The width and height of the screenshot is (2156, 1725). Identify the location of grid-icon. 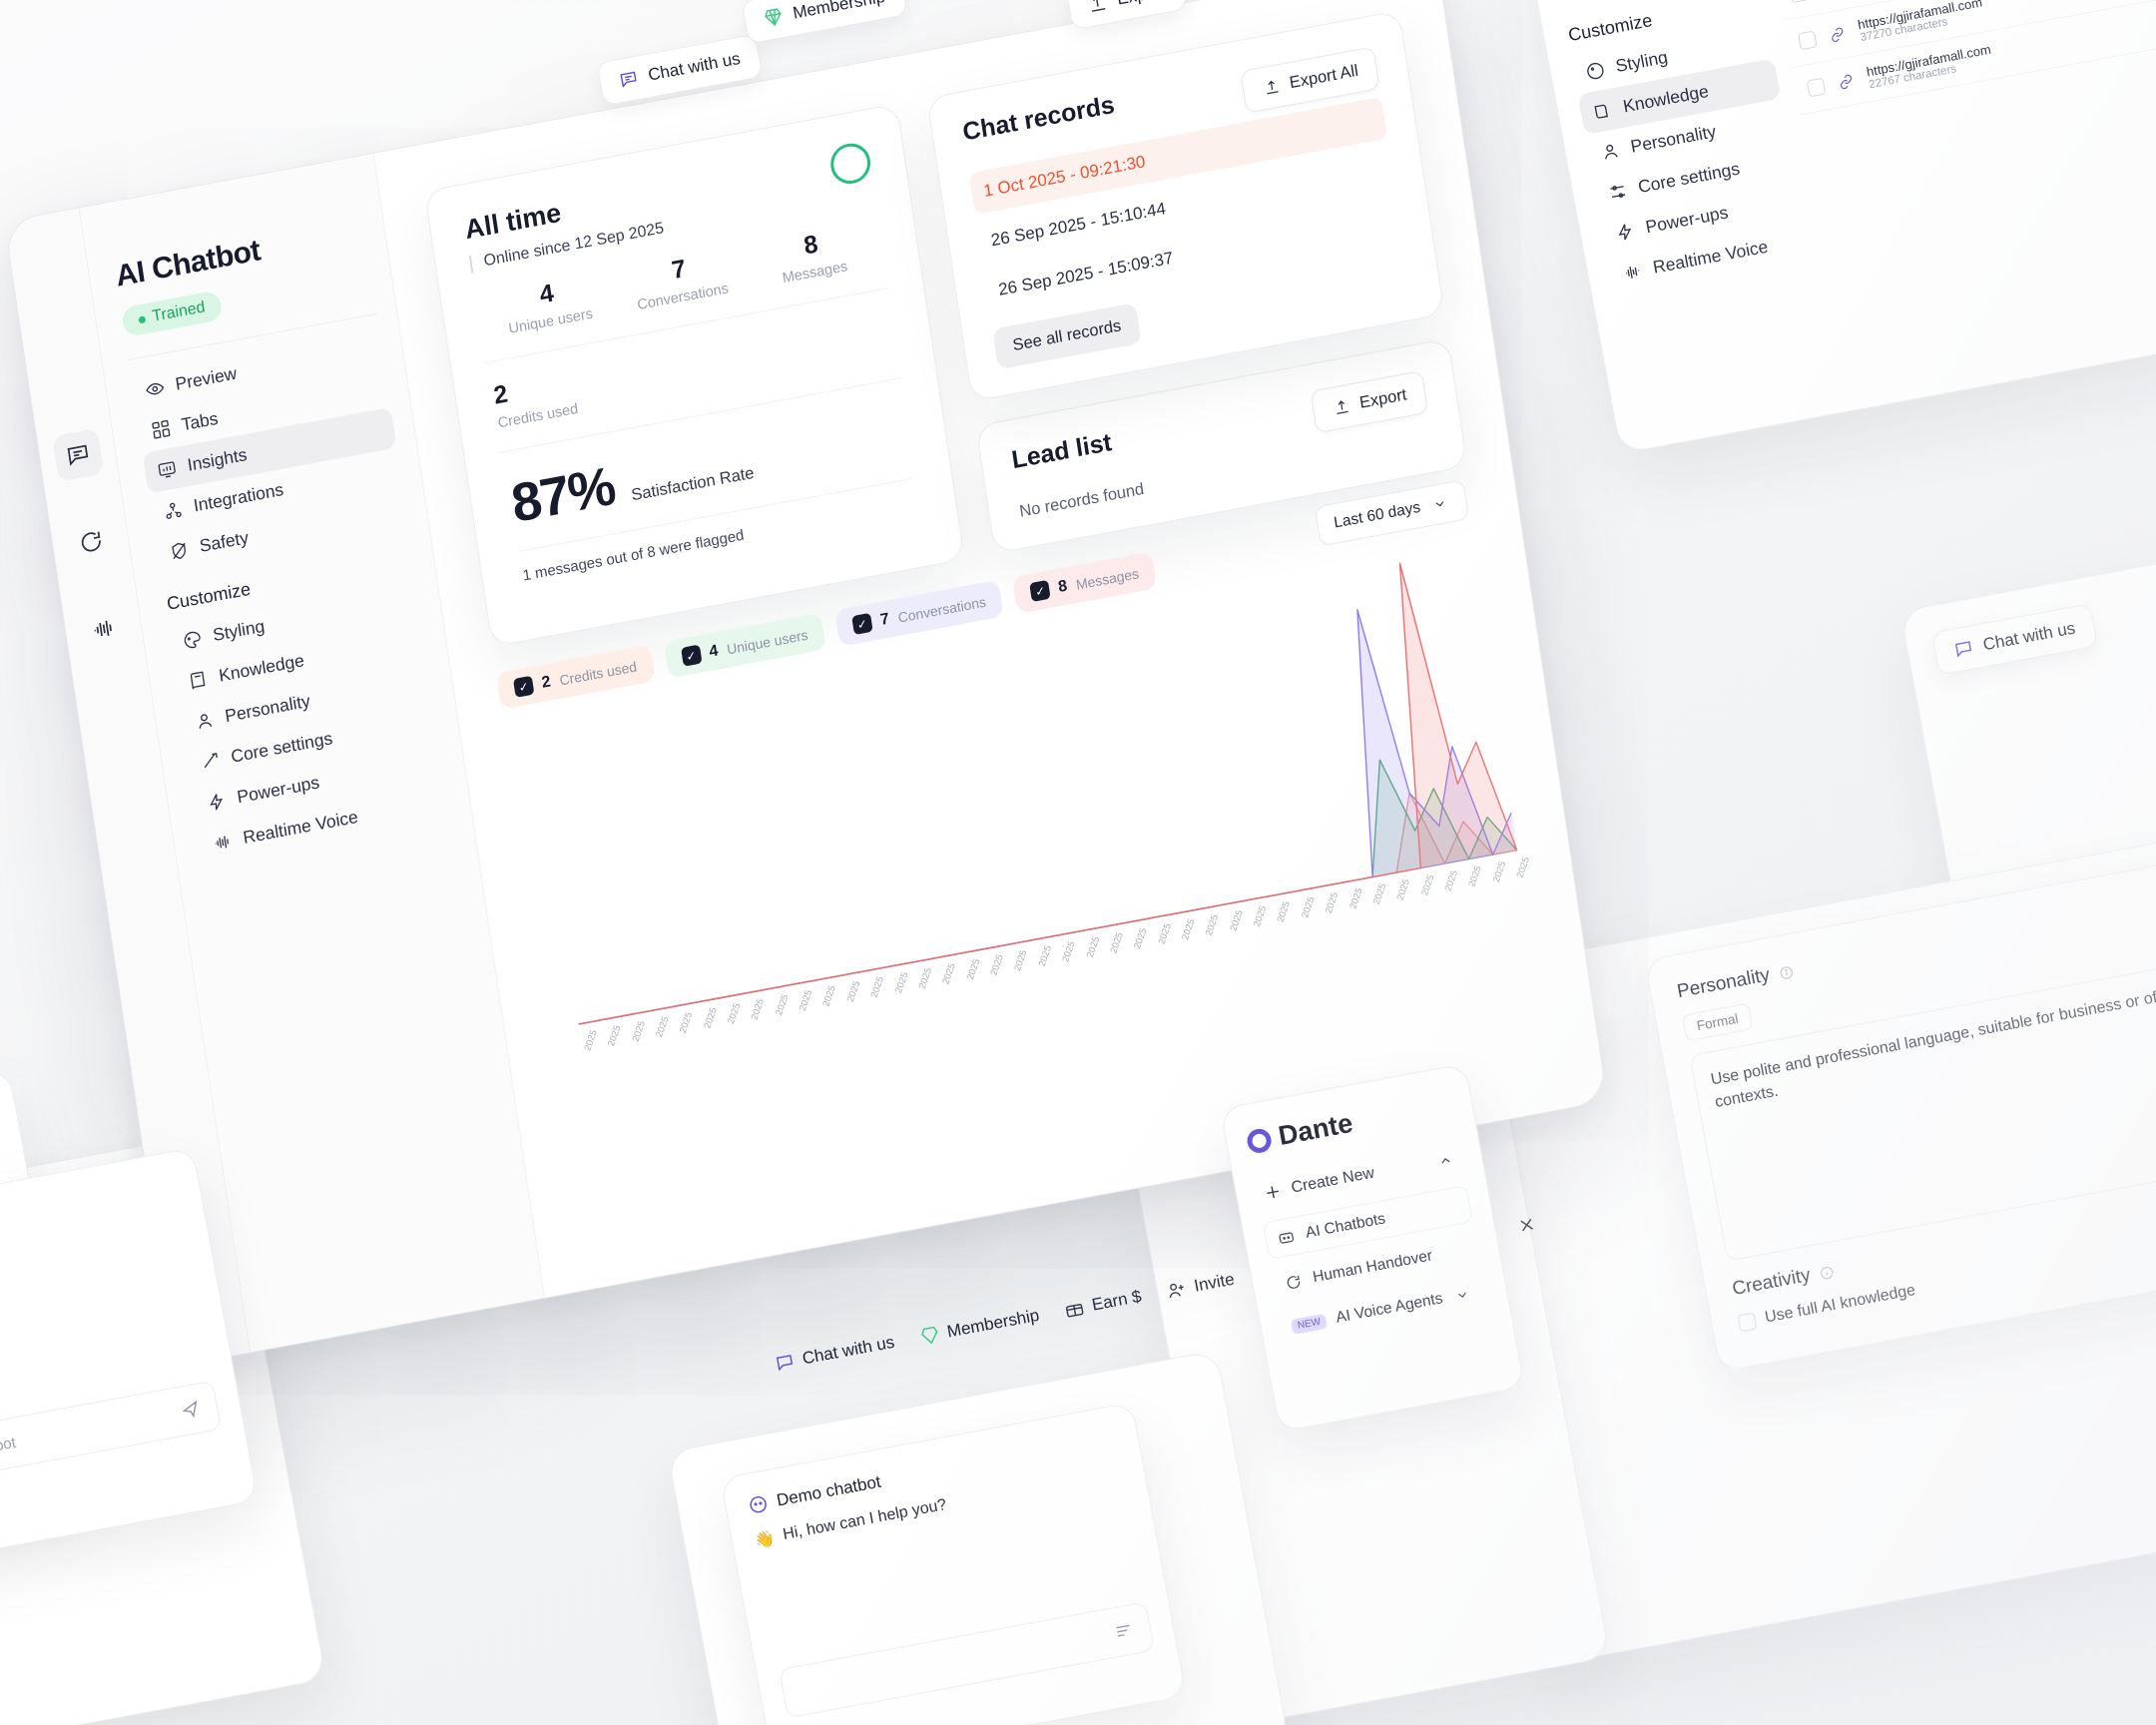
(161, 428).